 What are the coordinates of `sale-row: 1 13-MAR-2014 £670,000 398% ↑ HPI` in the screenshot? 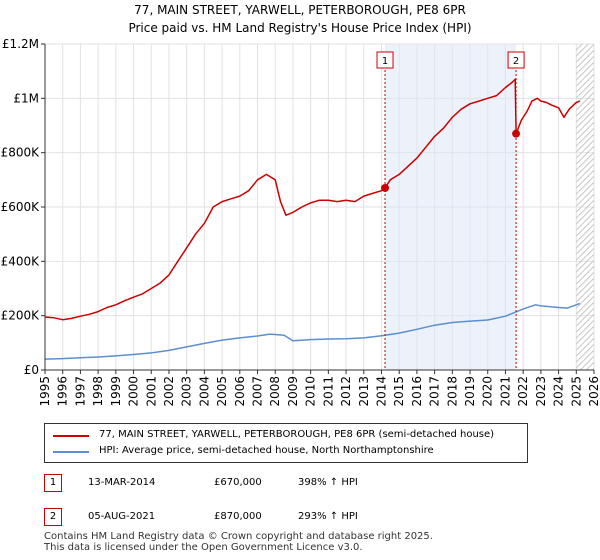 It's located at (300, 485).